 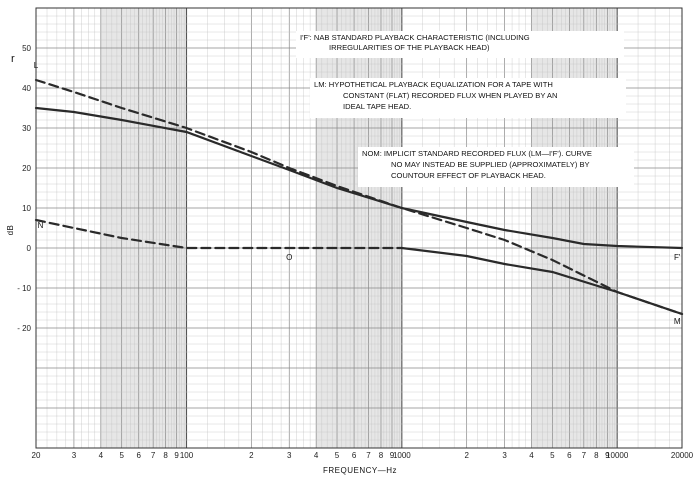 What do you see at coordinates (289, 257) in the screenshot?
I see `curve-label: O` at bounding box center [289, 257].